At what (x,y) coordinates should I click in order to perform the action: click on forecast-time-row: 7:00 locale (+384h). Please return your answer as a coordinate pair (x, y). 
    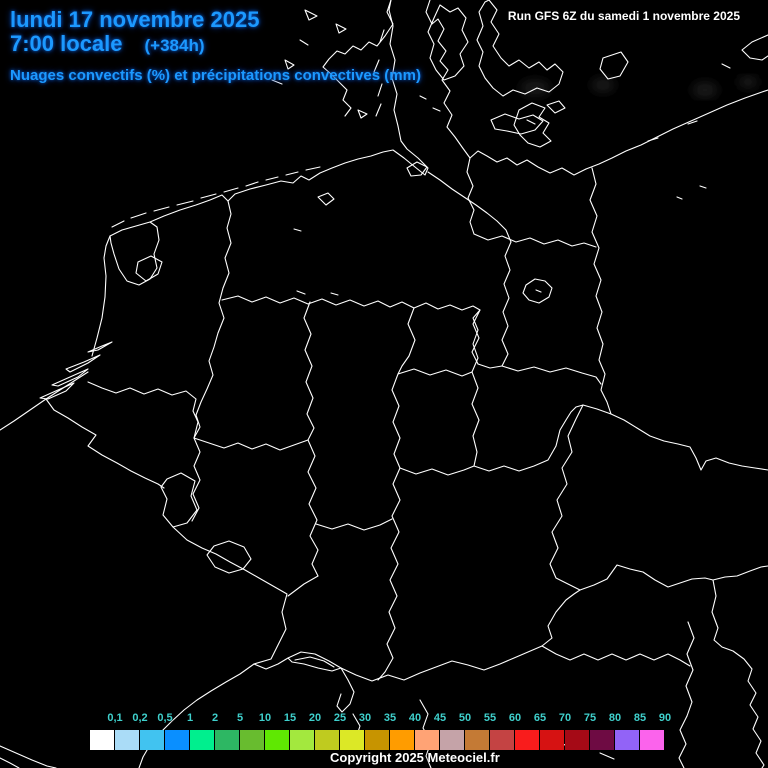
    Looking at the image, I should click on (107, 44).